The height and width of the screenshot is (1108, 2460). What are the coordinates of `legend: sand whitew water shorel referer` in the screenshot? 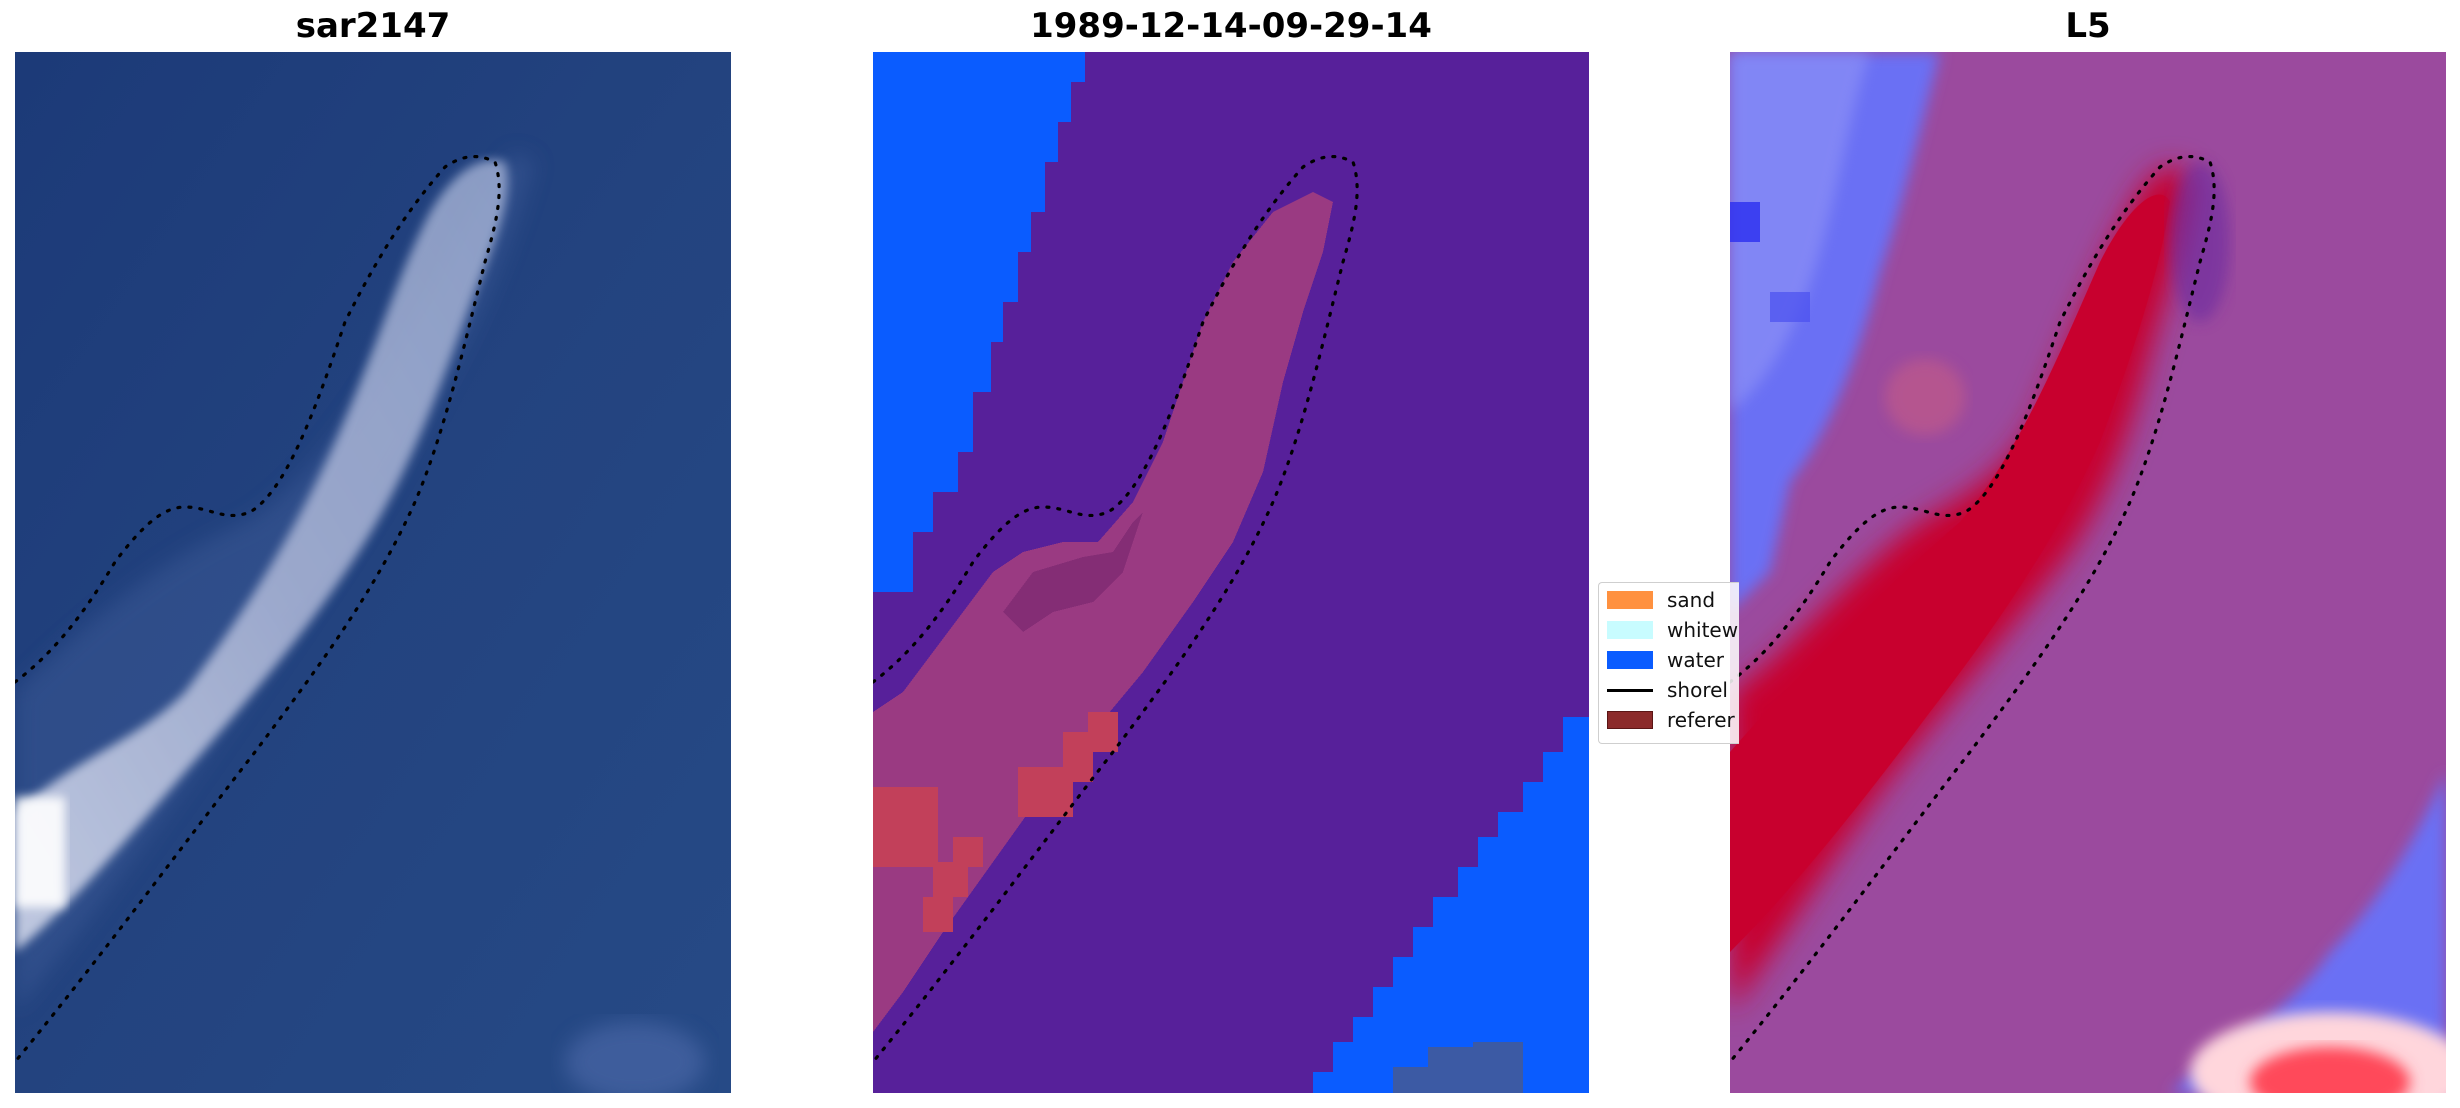 It's located at (1668, 663).